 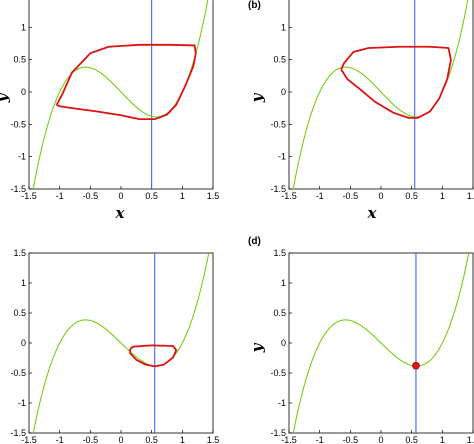 I want to click on panel-label: (b), so click(x=254, y=5).